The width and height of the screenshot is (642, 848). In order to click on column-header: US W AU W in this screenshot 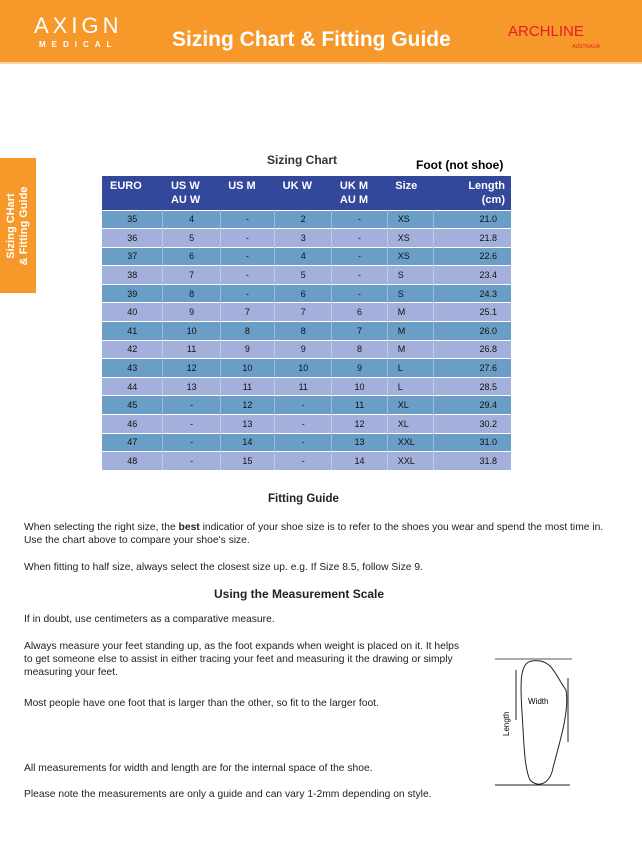, I will do `click(191, 193)`.